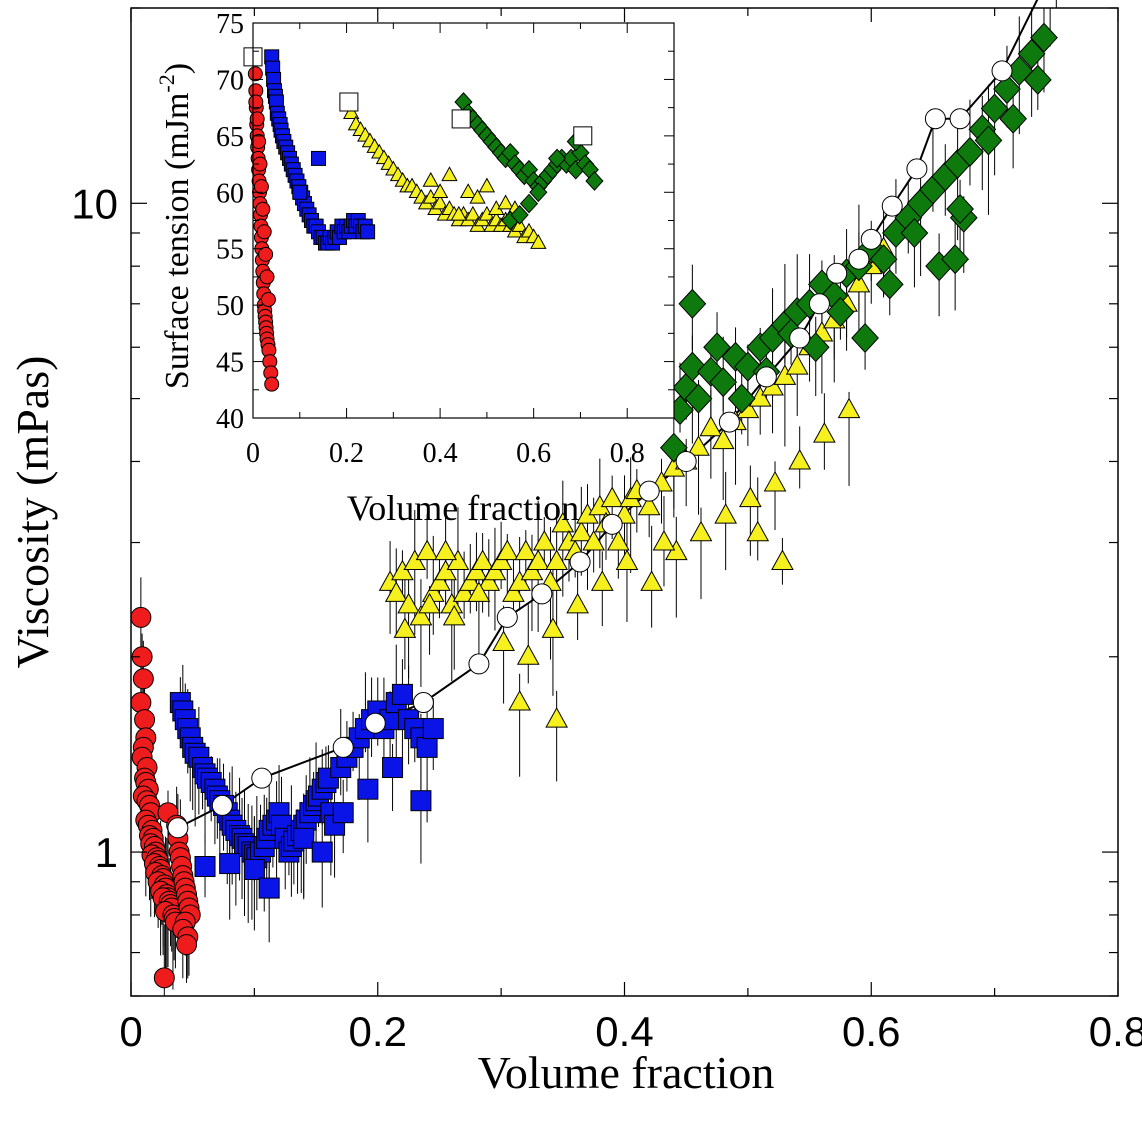 The image size is (1142, 1121). Describe the element at coordinates (230, 222) in the screenshot. I see `inset-y-tick-labels: 40 45 50 55 60 65 70 75` at that location.